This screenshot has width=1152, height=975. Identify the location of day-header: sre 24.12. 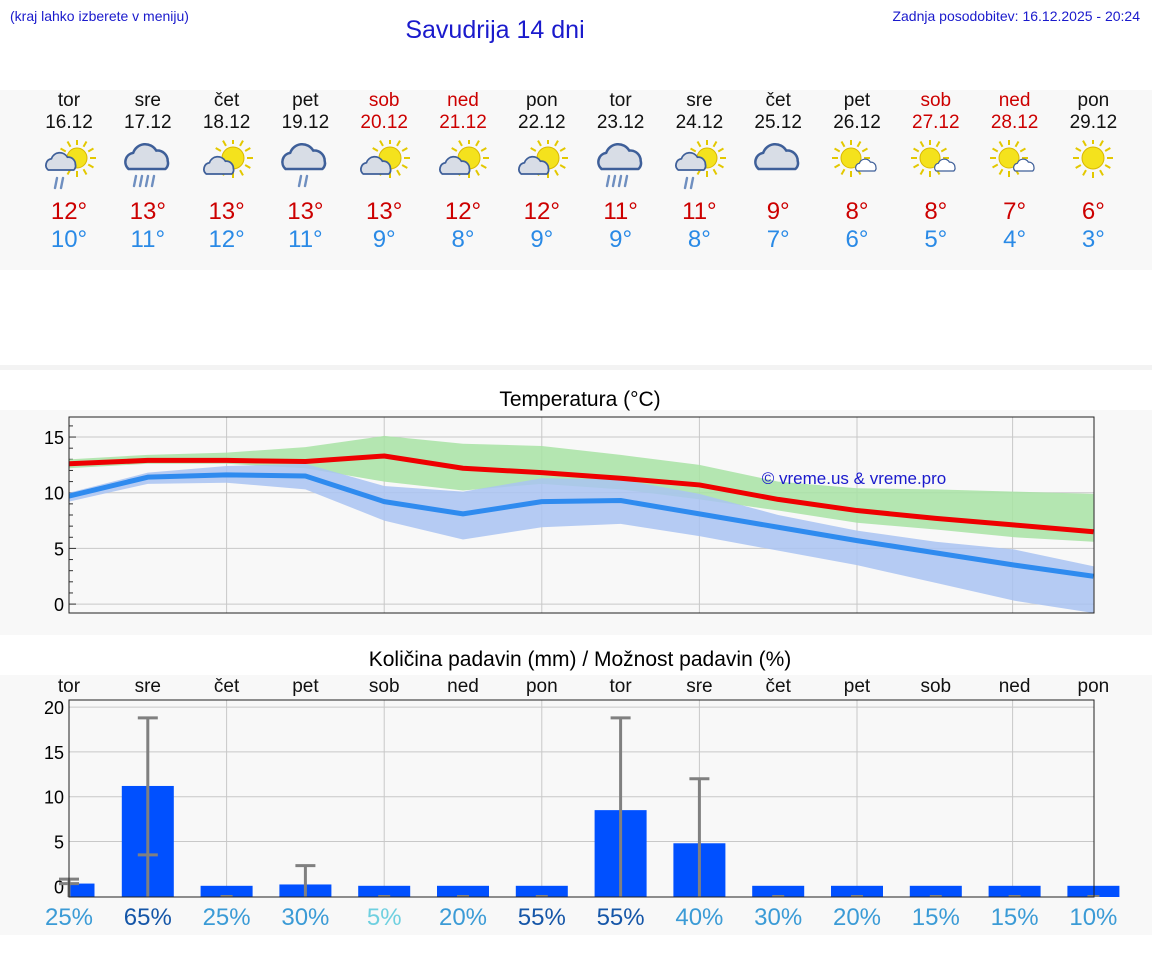
(699, 112).